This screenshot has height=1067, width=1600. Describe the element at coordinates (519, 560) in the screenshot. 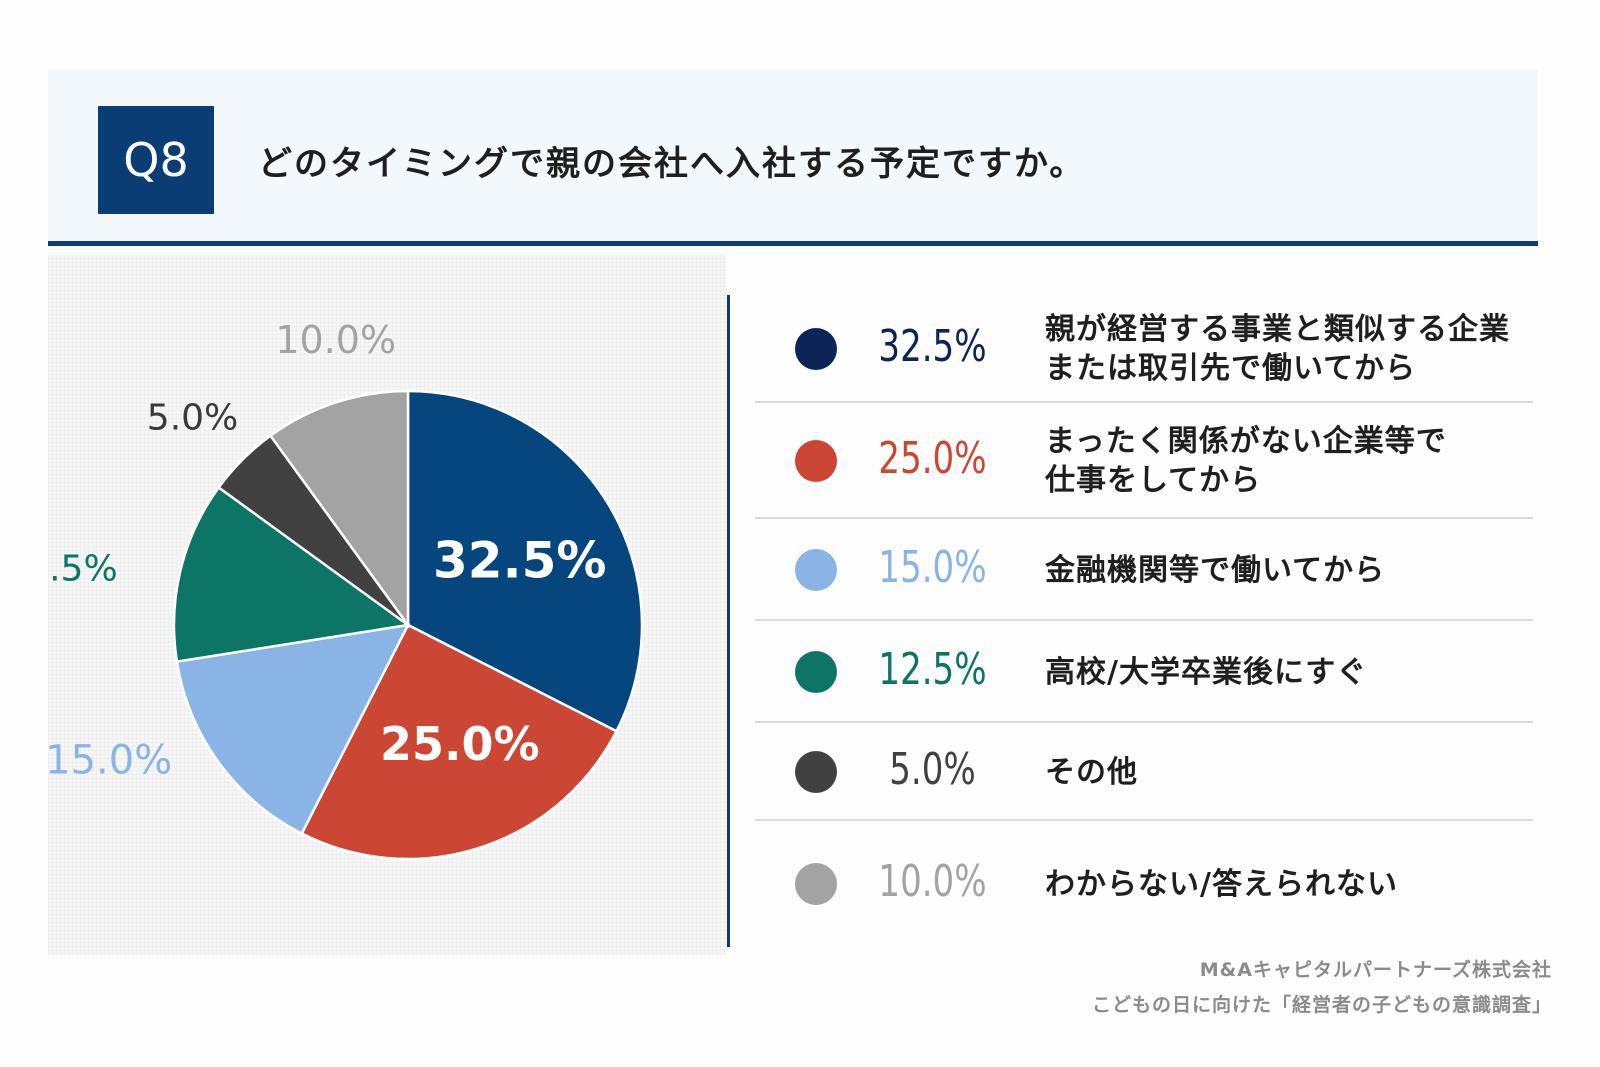

I see `pie-label-0: 32.5%` at that location.